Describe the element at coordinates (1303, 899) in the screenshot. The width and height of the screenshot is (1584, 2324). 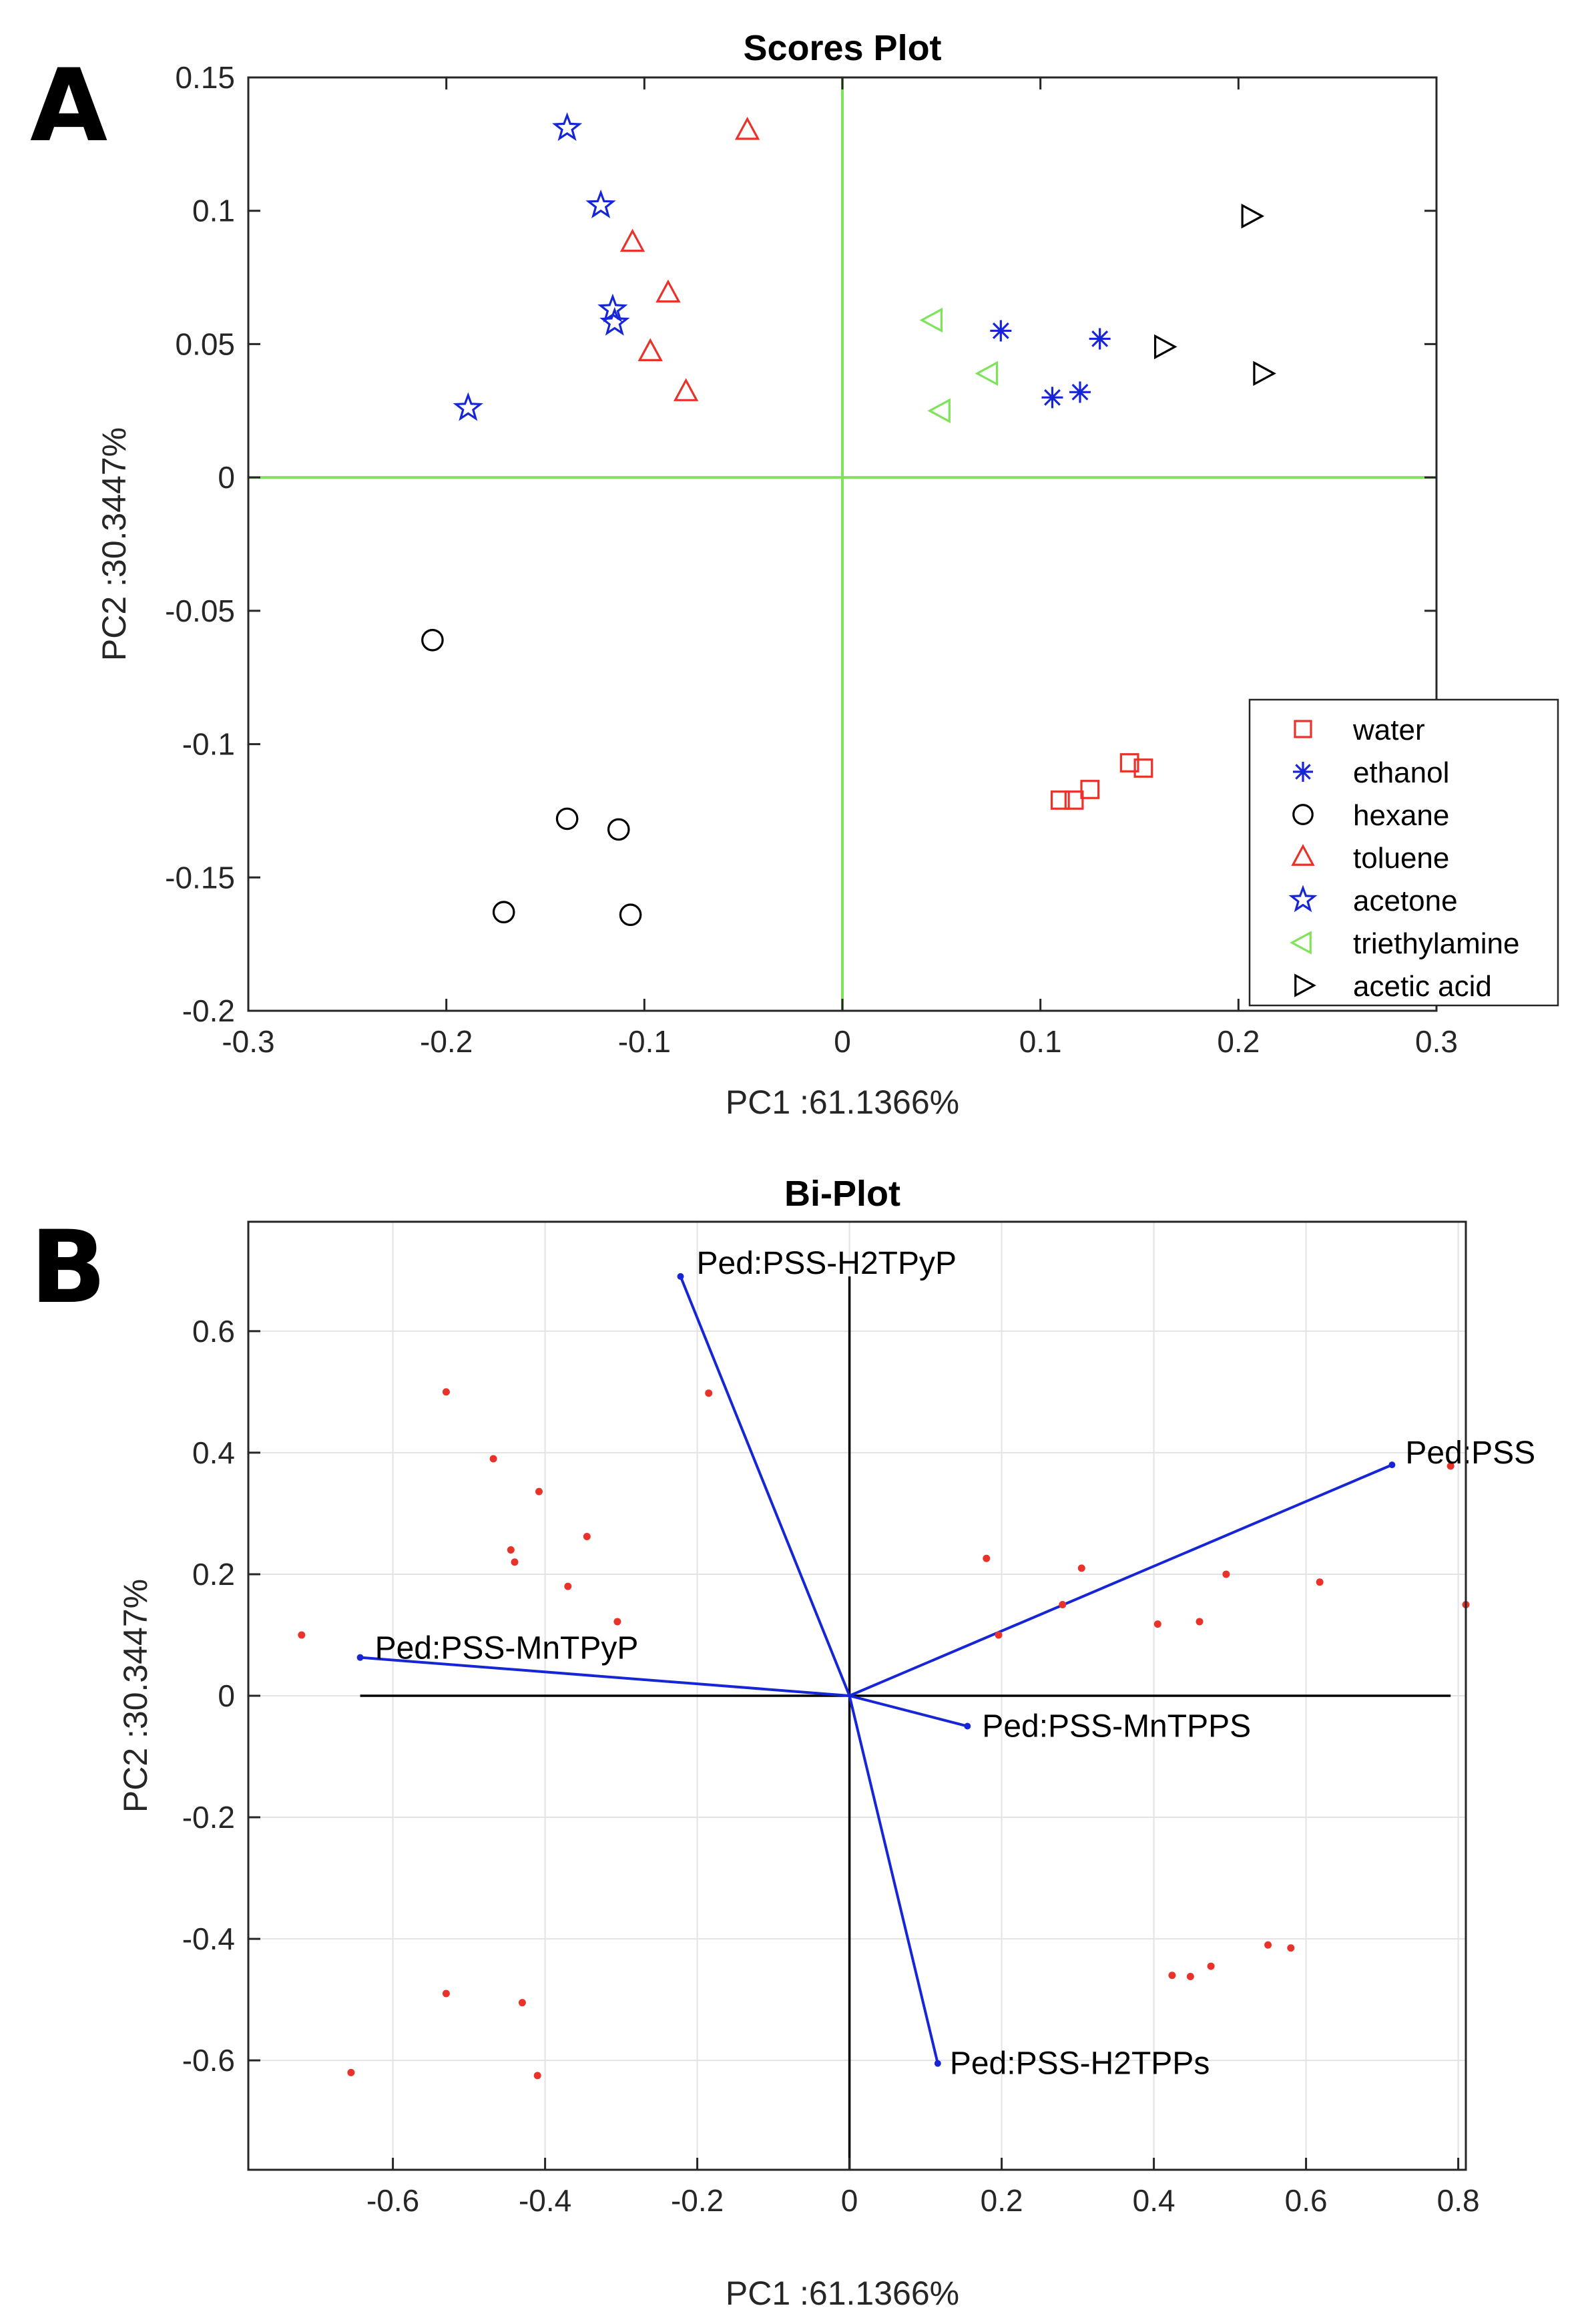
I see `legend-marker-acetone` at that location.